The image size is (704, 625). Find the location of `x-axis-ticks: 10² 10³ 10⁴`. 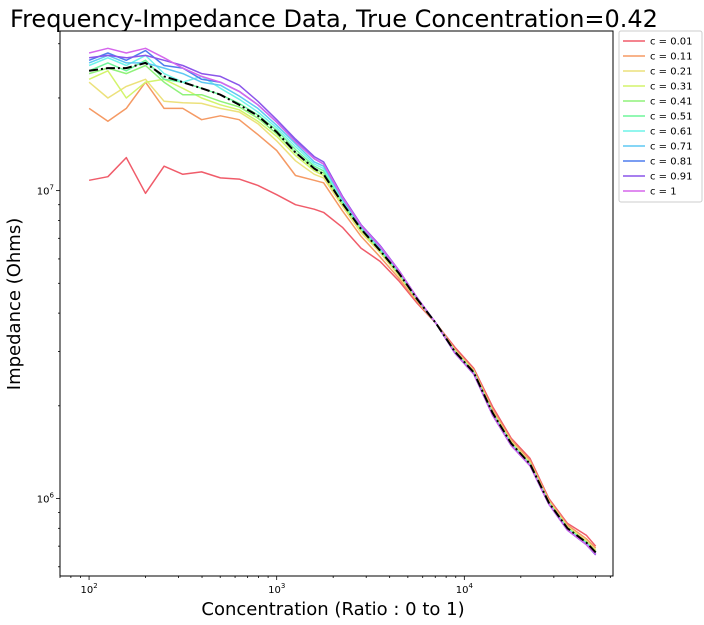

x-axis-ticks: 10² 10³ 10⁴ is located at coordinates (335, 586).